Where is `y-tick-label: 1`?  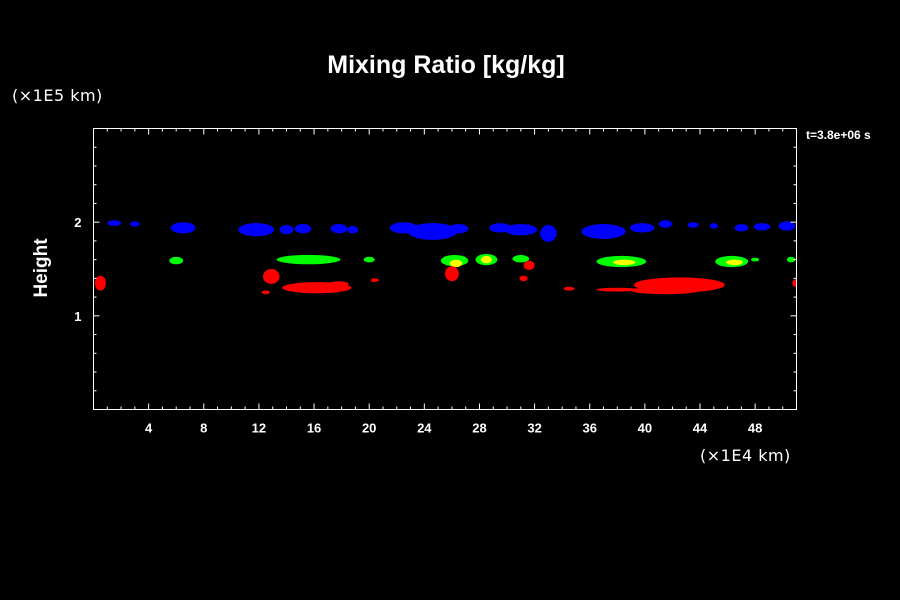
y-tick-label: 1 is located at coordinates (77, 316).